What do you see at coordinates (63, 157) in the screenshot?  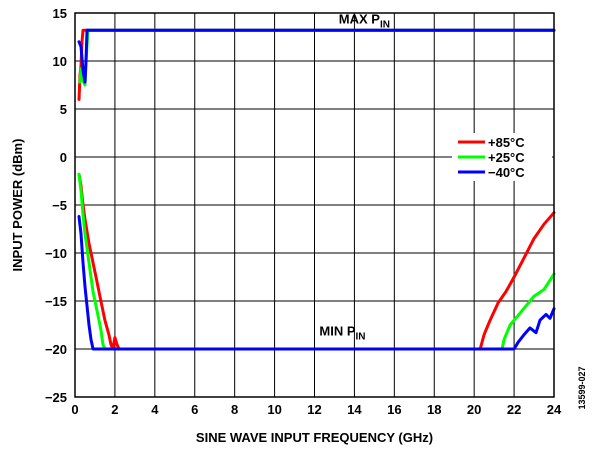 I see `y-tick-label: 0` at bounding box center [63, 157].